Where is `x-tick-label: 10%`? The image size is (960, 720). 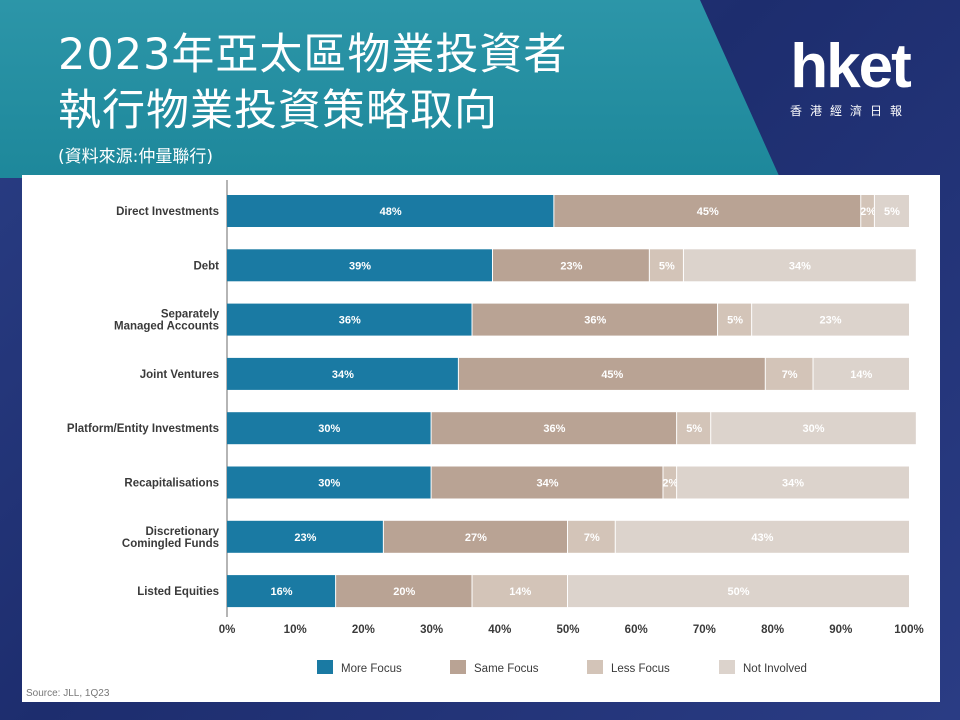
x-tick-label: 10% is located at coordinates (295, 630).